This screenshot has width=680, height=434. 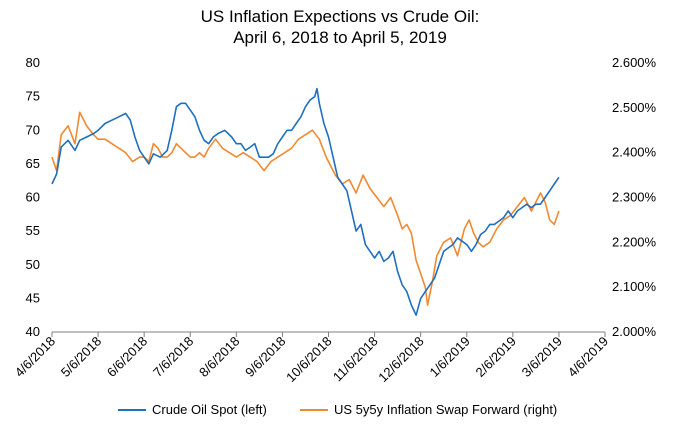 What do you see at coordinates (634, 241) in the screenshot?
I see `y-right-tick-label: 2.200%` at bounding box center [634, 241].